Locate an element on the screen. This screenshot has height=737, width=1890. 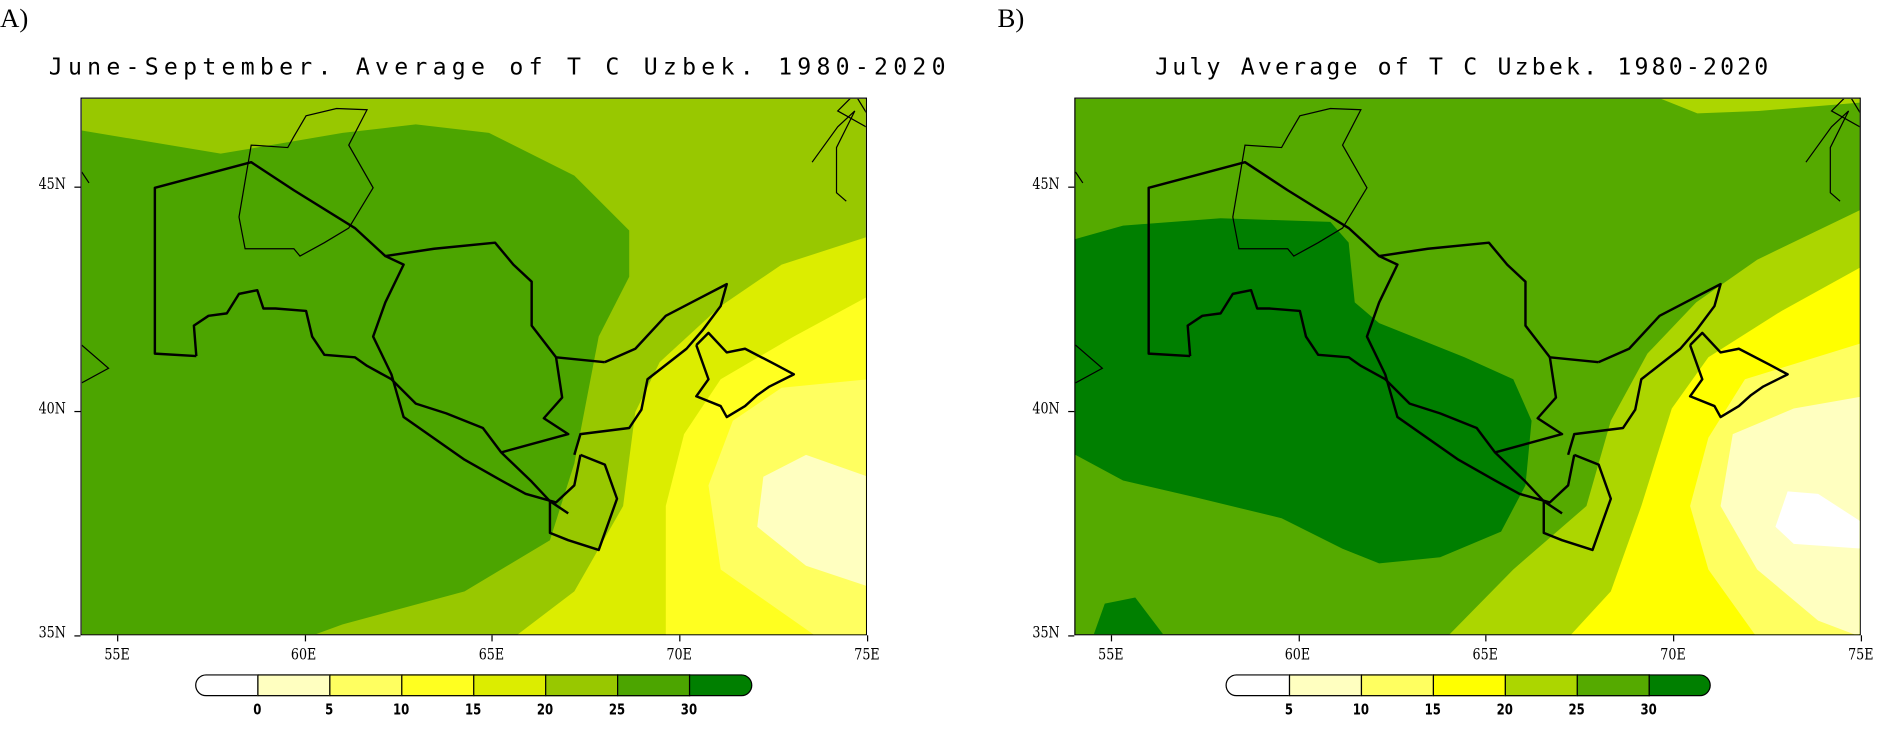
panel-a-label: A) is located at coordinates (14, 17).